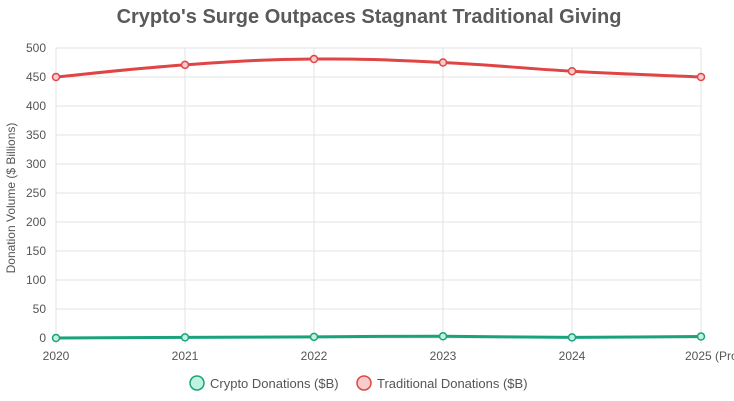  Describe the element at coordinates (443, 356) in the screenshot. I see `x-tick-label: 2023` at that location.